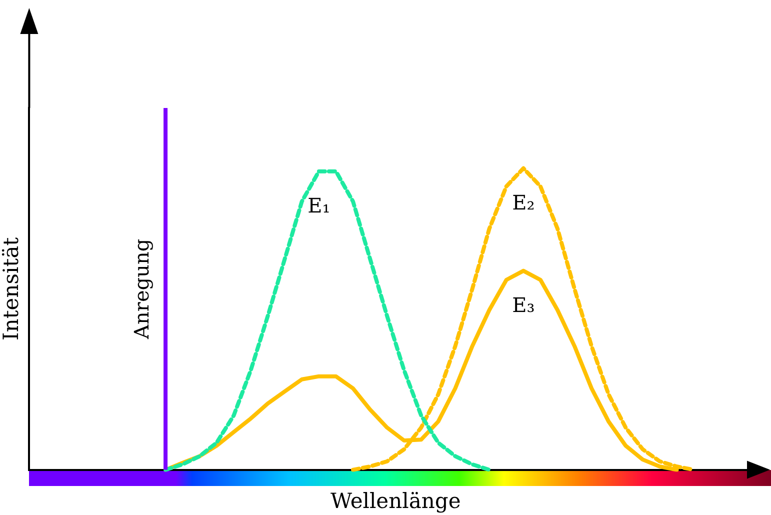  What do you see at coordinates (12, 288) in the screenshot?
I see `y-axis-title: Intensität` at bounding box center [12, 288].